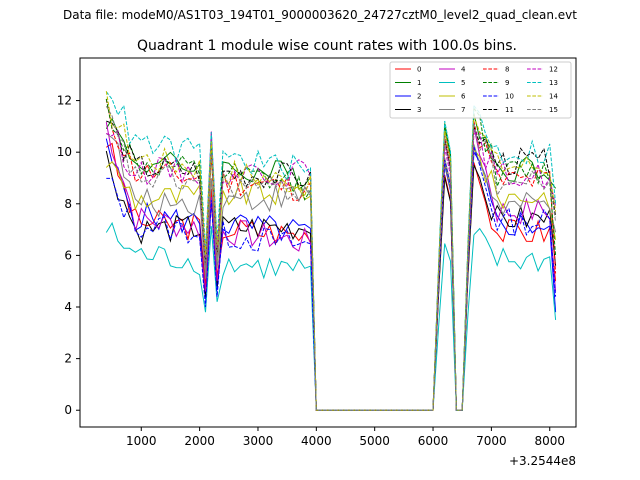 The width and height of the screenshot is (640, 480). I want to click on legend-label-13: 13, so click(553, 83).